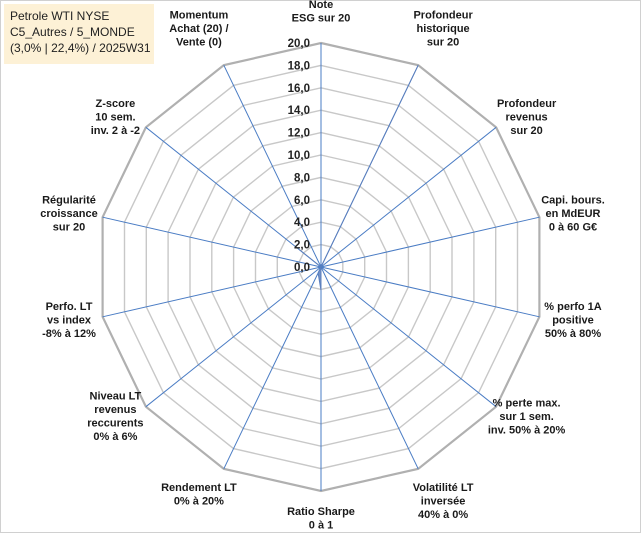  What do you see at coordinates (321, 12) in the screenshot?
I see `axis-label-0: Note ESG sur 20` at bounding box center [321, 12].